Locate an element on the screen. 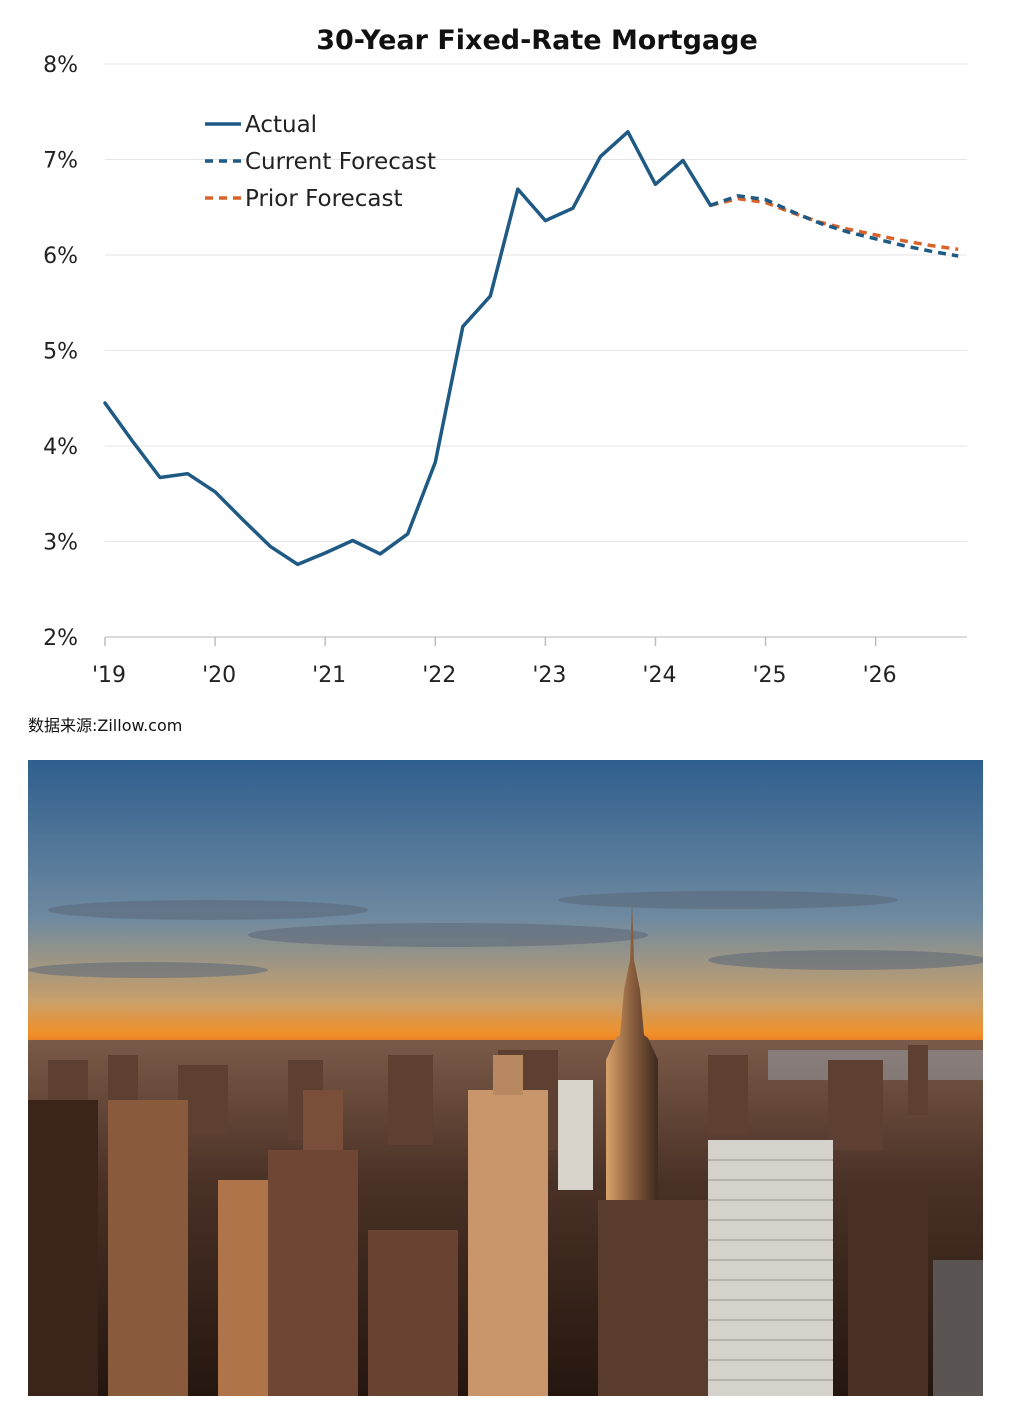 This screenshot has width=1011, height=1426. source-note: 数据来源:Zillow.com is located at coordinates (105, 725).